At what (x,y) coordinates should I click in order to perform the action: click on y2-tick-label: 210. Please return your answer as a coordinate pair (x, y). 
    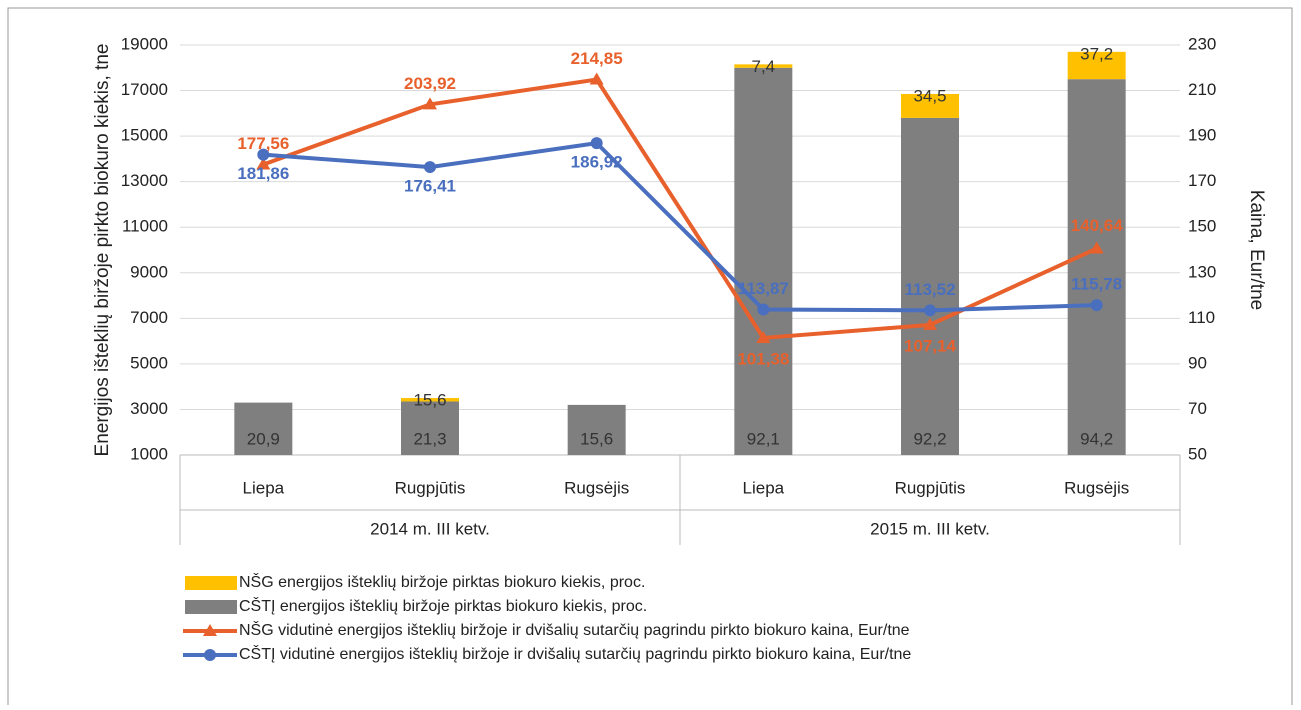
    Looking at the image, I should click on (1202, 89).